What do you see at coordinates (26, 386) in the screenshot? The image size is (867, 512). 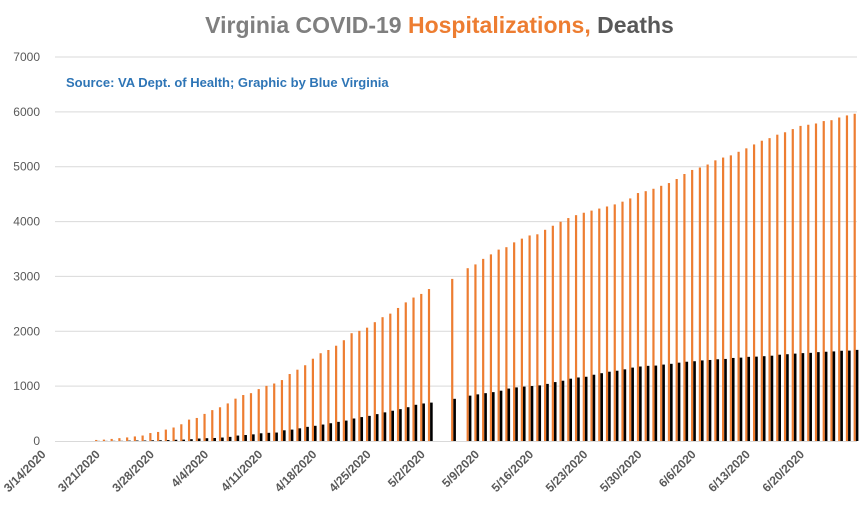 I see `y-tick-label: 1000` at bounding box center [26, 386].